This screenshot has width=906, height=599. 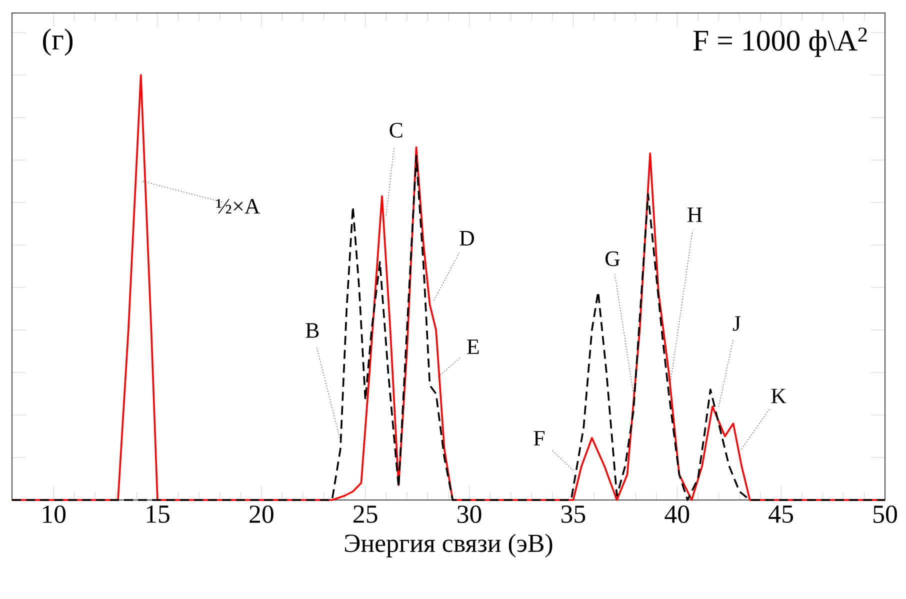 I want to click on annotation: E, so click(x=473, y=347).